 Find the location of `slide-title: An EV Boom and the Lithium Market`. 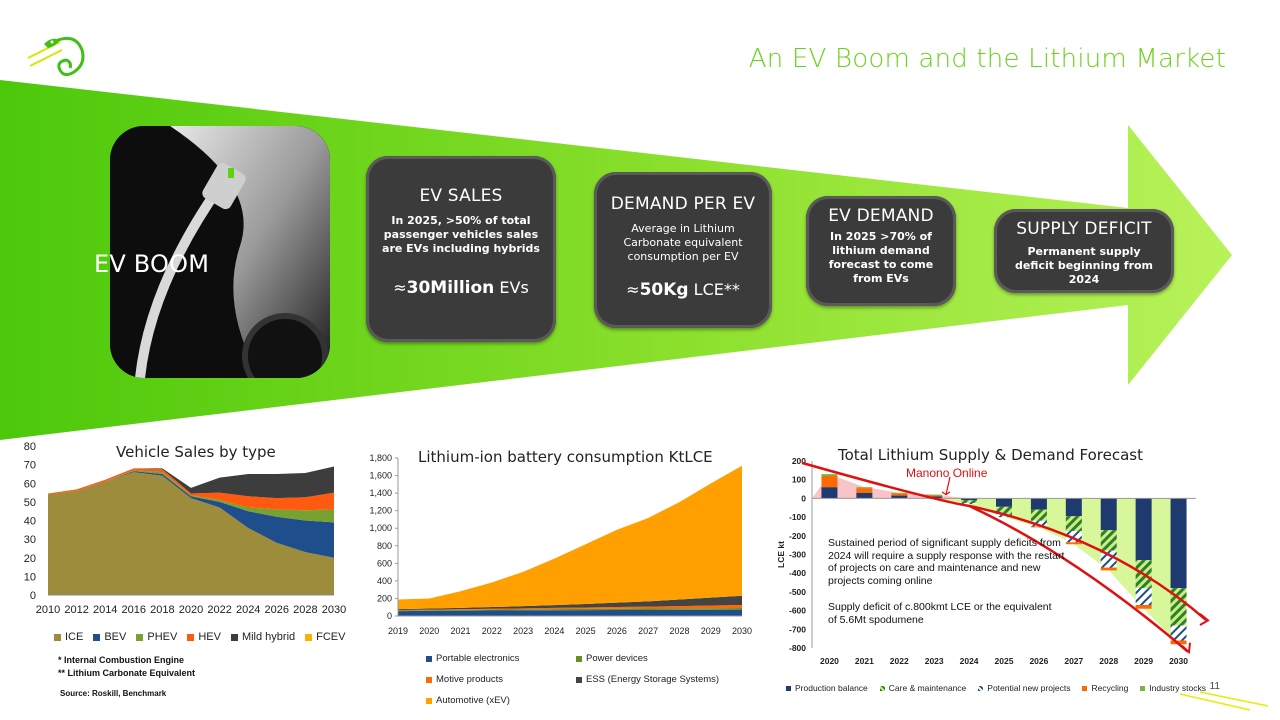

slide-title: An EV Boom and the Lithium Market is located at coordinates (987, 59).